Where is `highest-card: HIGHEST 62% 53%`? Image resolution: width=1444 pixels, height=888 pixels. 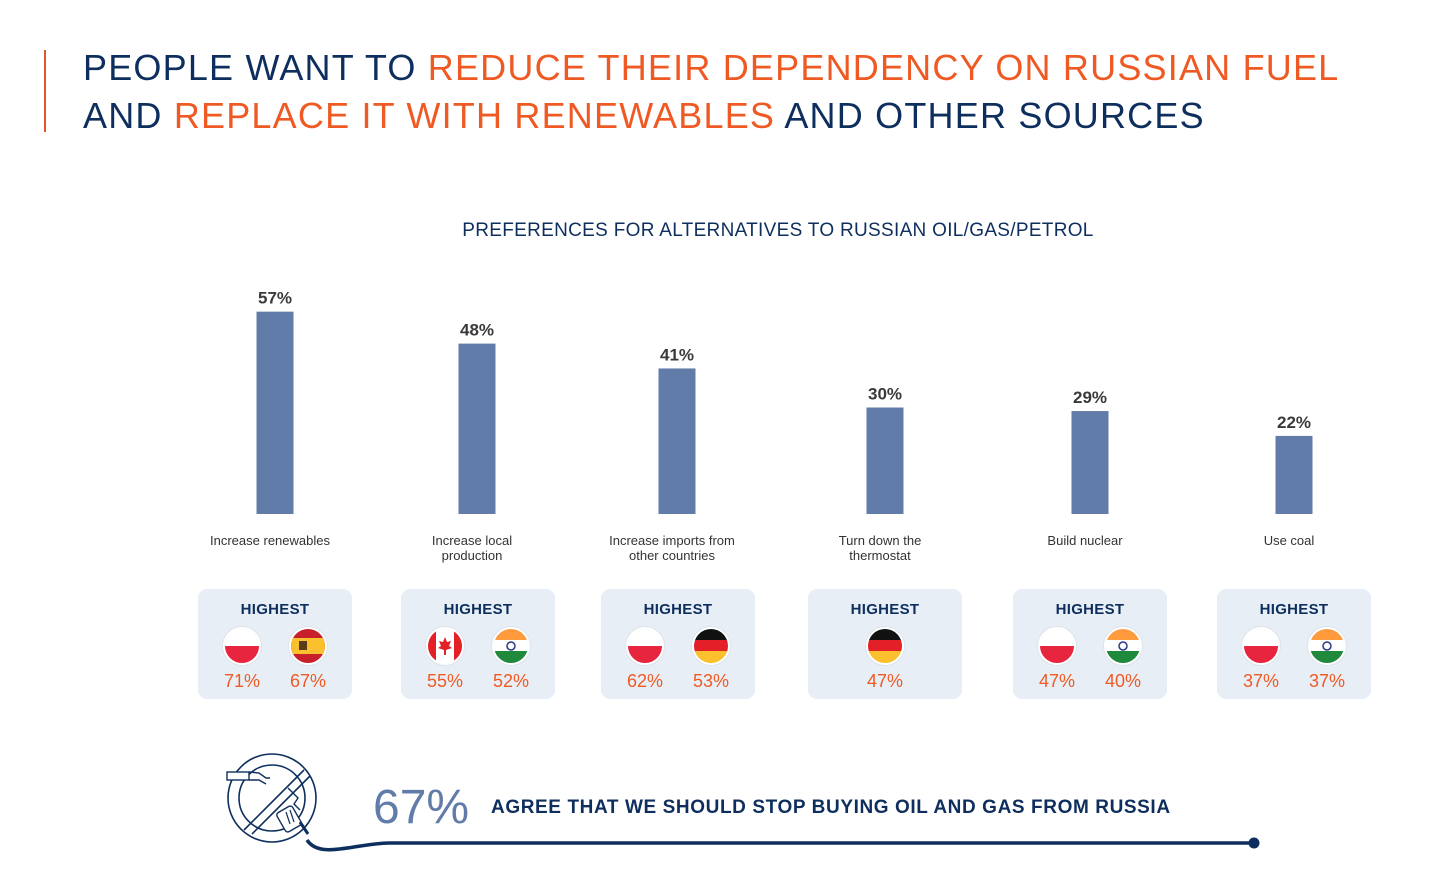 highest-card: HIGHEST 62% 53% is located at coordinates (678, 644).